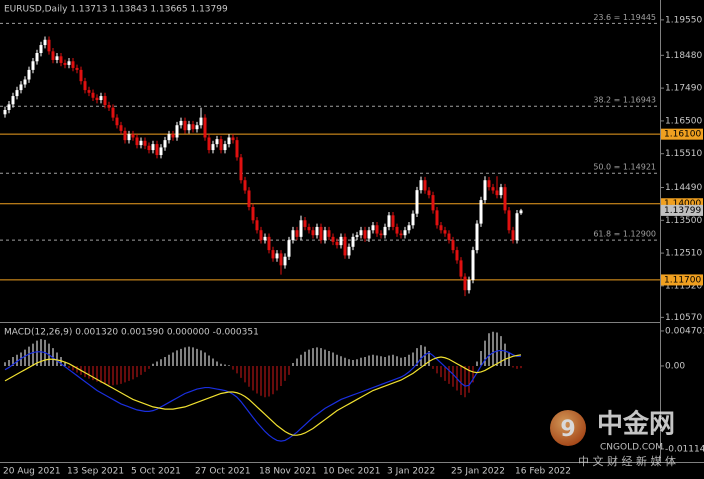 This screenshot has height=479, width=704. What do you see at coordinates (675, 366) in the screenshot?
I see `y-tick-label: 0.00` at bounding box center [675, 366].